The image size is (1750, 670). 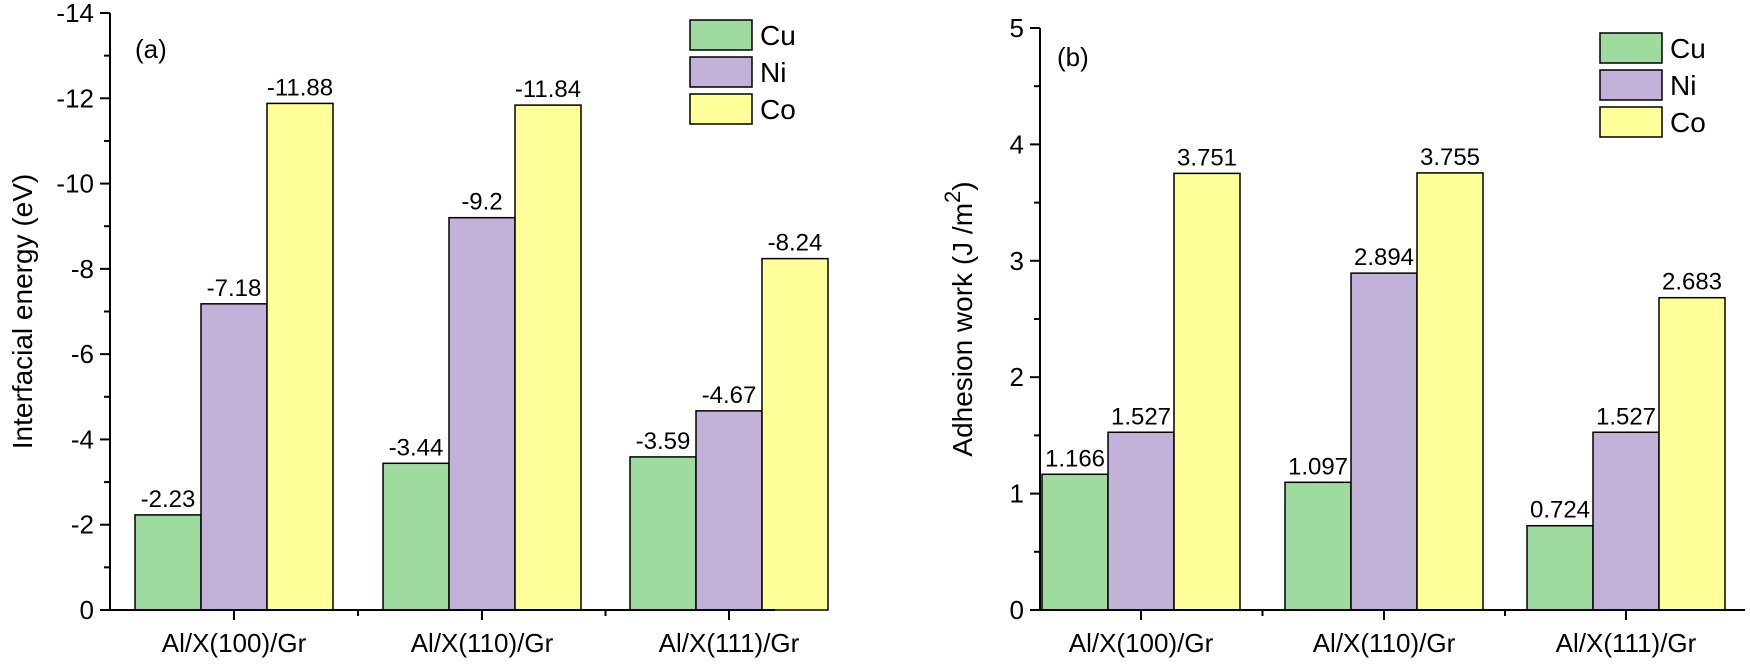 What do you see at coordinates (1017, 28) in the screenshot?
I see `y-tick-label: 5` at bounding box center [1017, 28].